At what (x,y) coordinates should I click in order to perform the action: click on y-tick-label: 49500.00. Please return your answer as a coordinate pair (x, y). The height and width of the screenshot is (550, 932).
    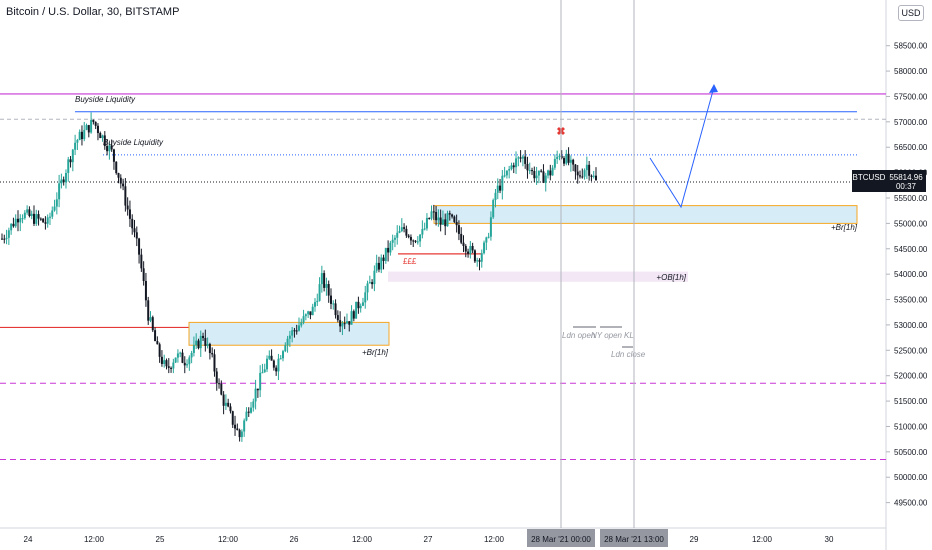
    Looking at the image, I should click on (911, 503).